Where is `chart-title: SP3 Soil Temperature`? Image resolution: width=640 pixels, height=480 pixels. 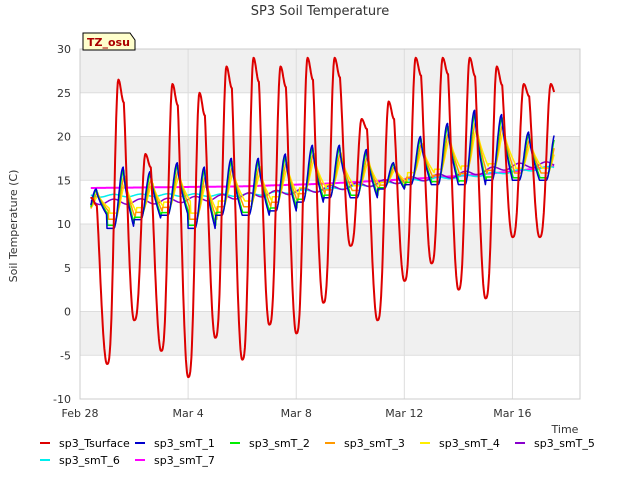 chart-title: SP3 Soil Temperature is located at coordinates (320, 11).